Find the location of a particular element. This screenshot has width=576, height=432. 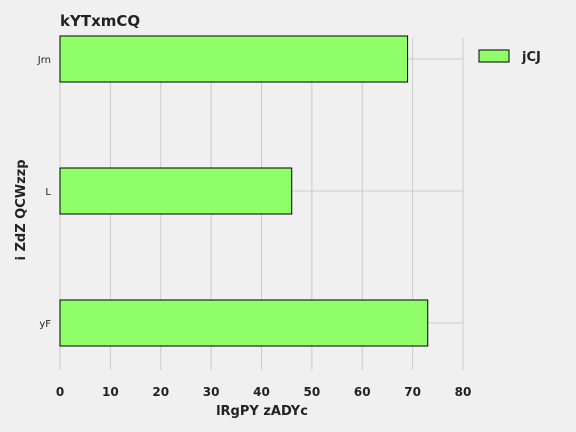

x-tick-label: 50 is located at coordinates (312, 392).